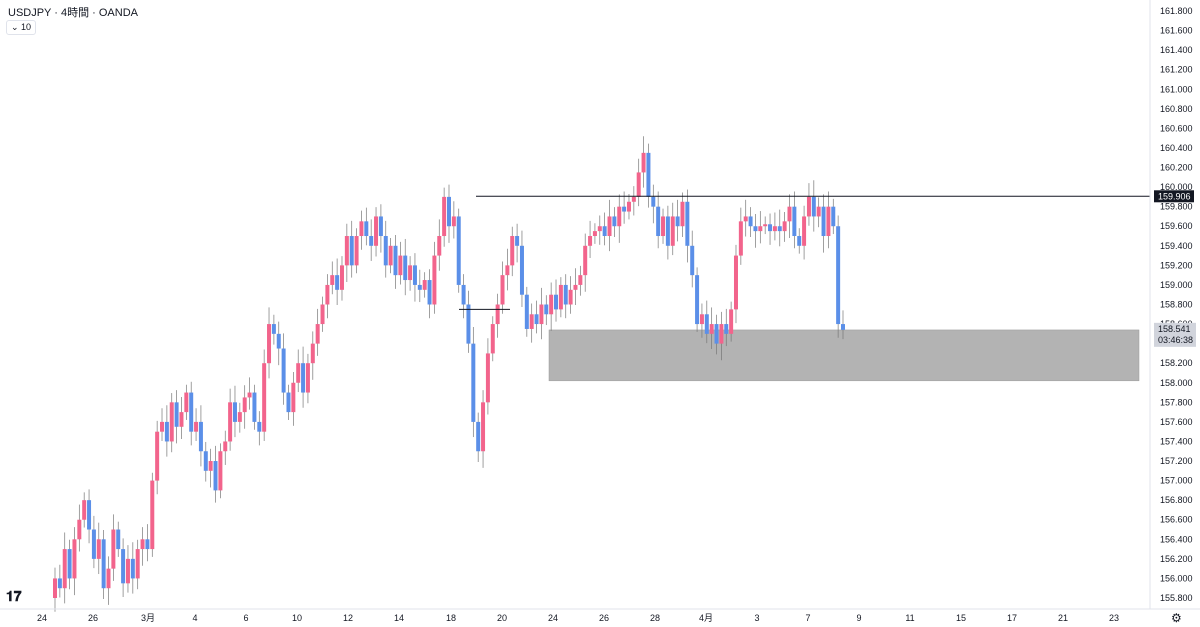 This screenshot has height=627, width=1200. What do you see at coordinates (1176, 304) in the screenshot?
I see `y-tick-label: 158.800` at bounding box center [1176, 304].